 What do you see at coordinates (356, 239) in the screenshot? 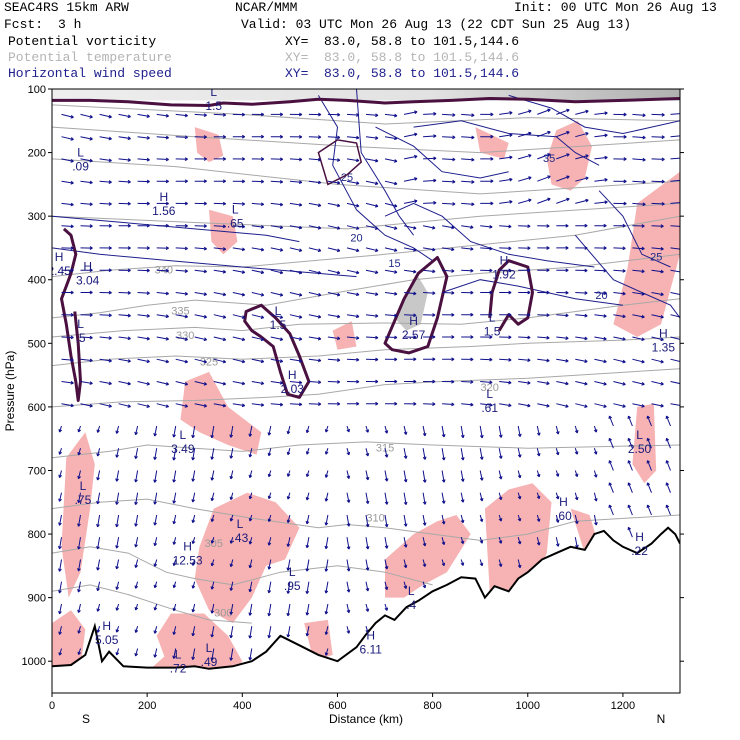
I see `wind-speed-label: 20` at bounding box center [356, 239].